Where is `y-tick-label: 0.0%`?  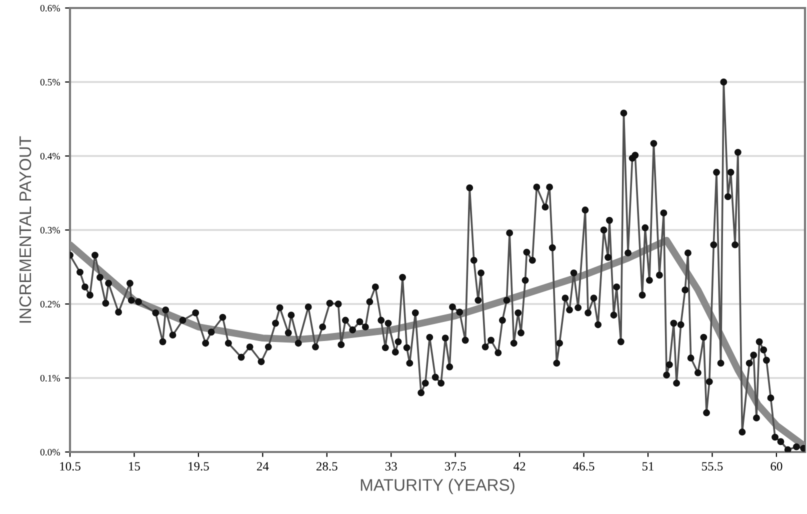
y-tick-label: 0.0% is located at coordinates (50, 452).